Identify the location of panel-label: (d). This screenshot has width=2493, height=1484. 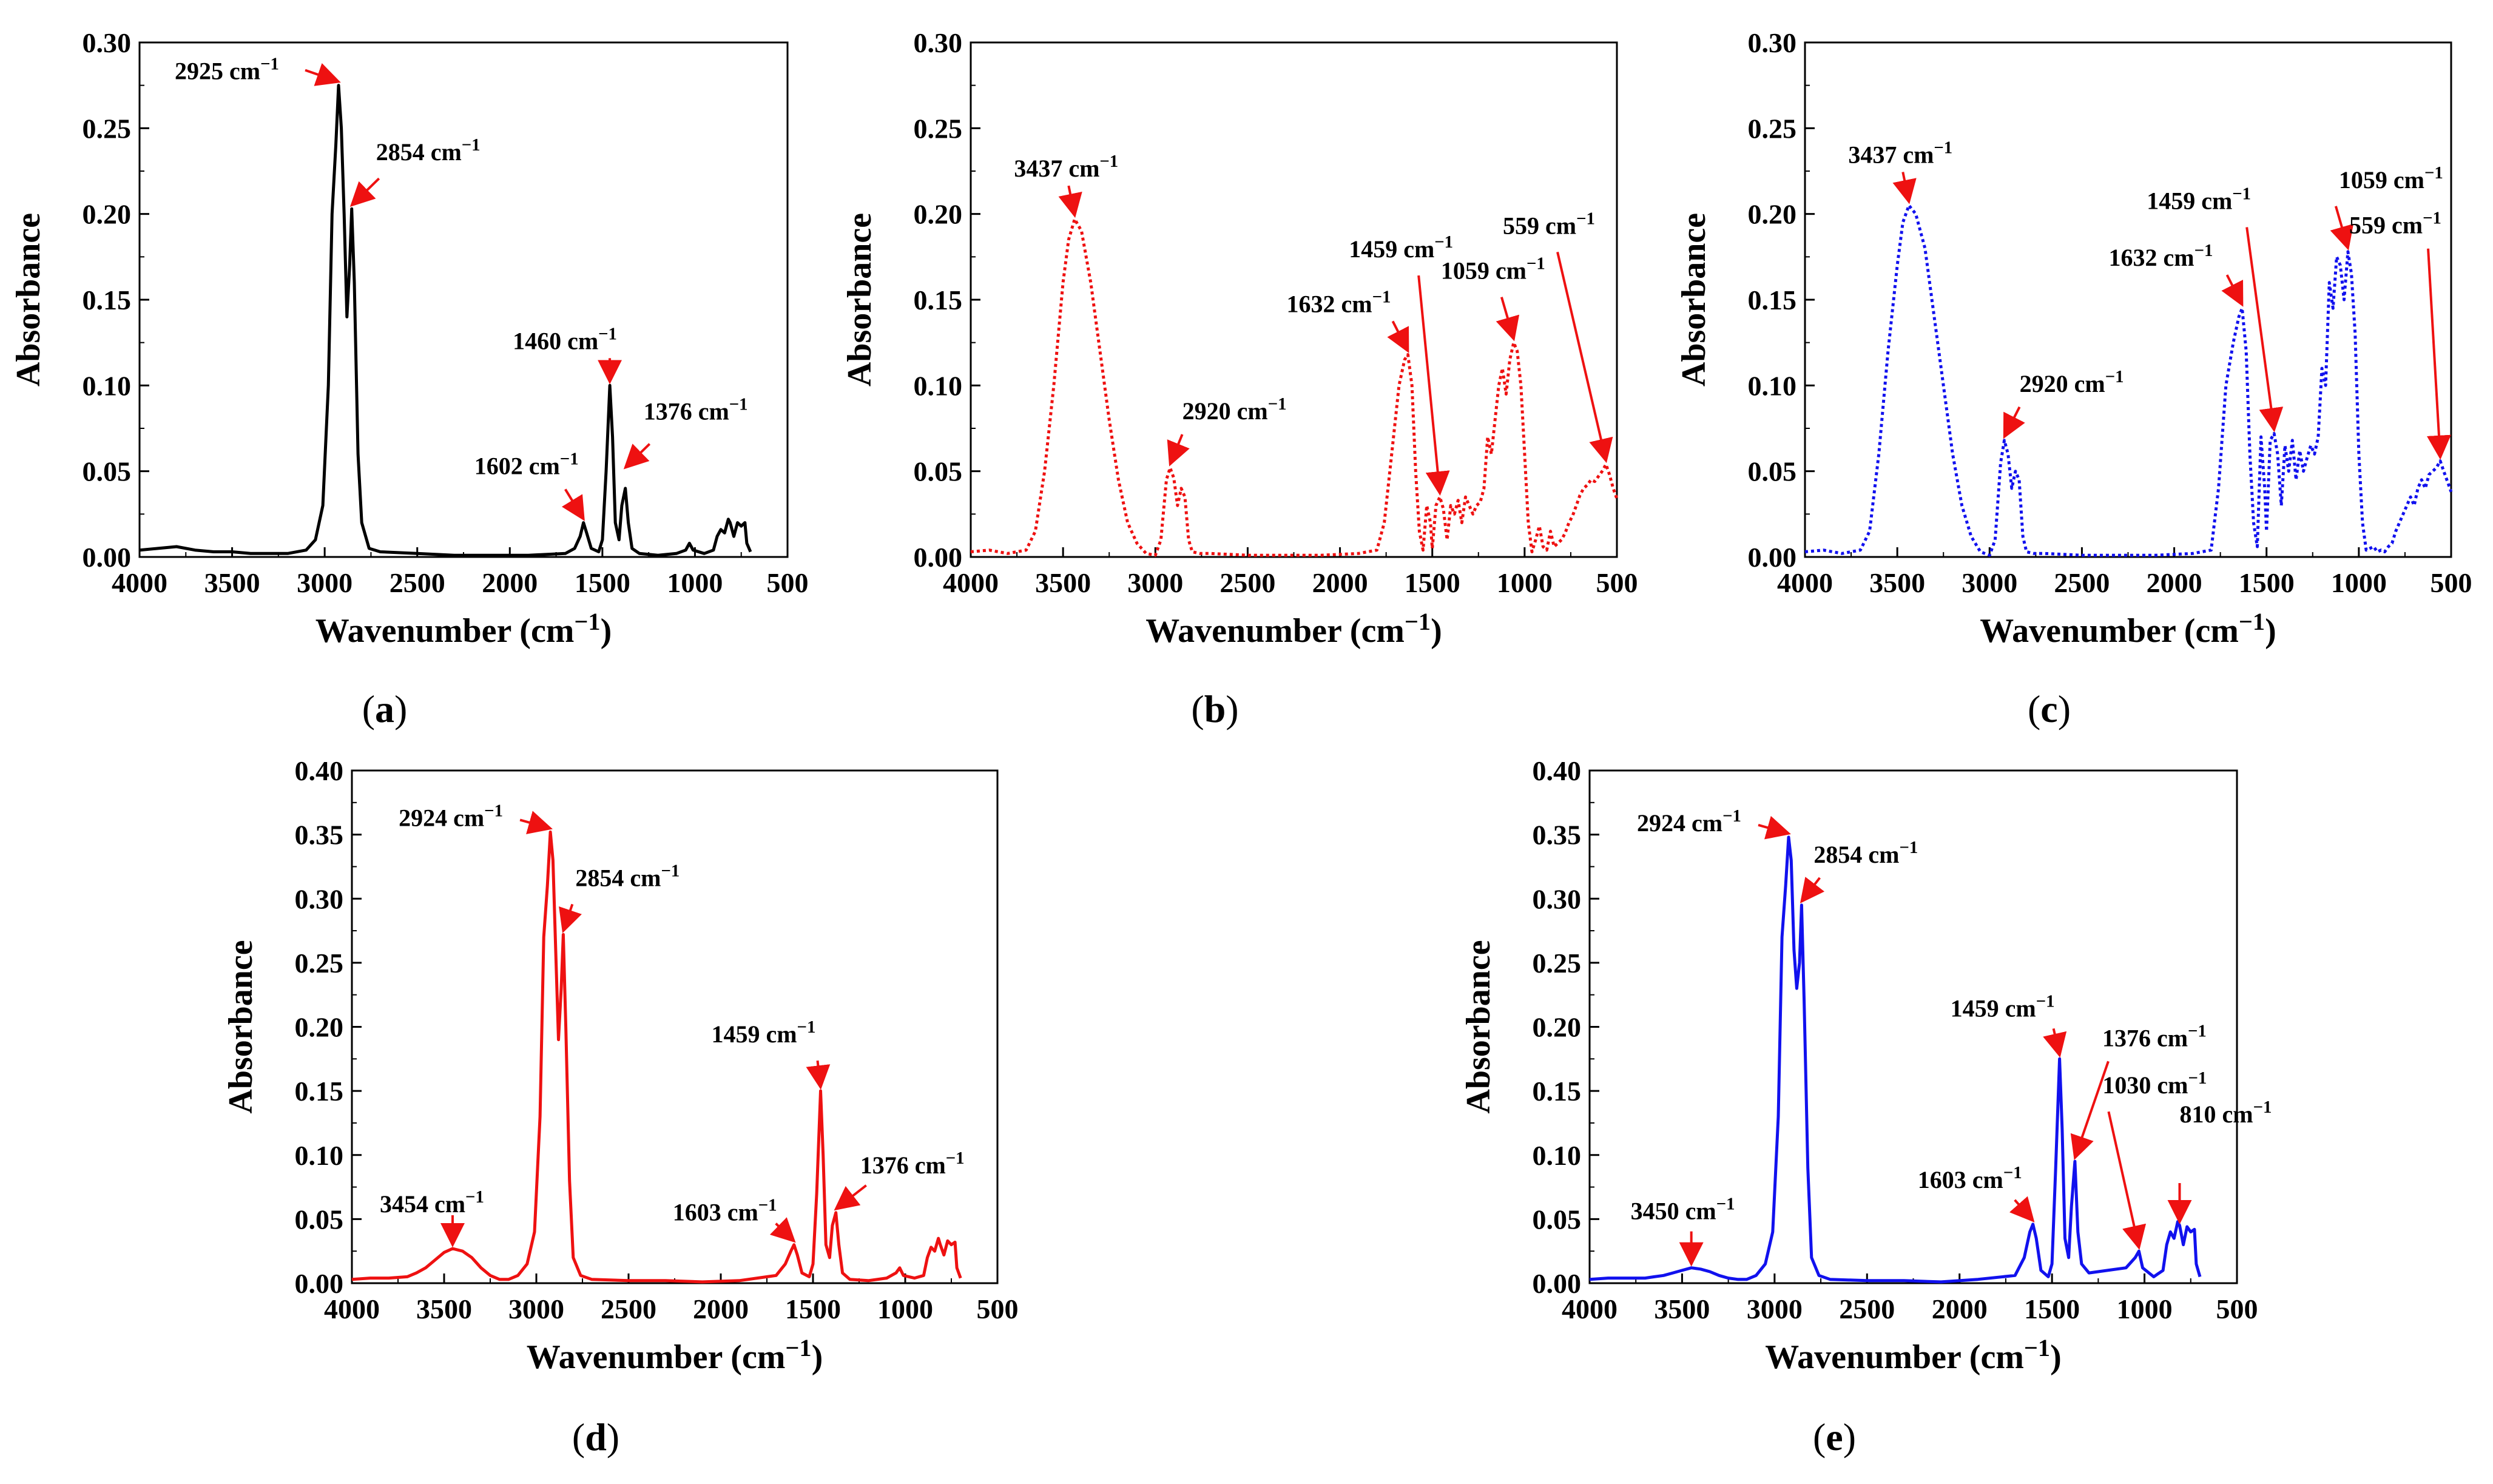
(595, 1437).